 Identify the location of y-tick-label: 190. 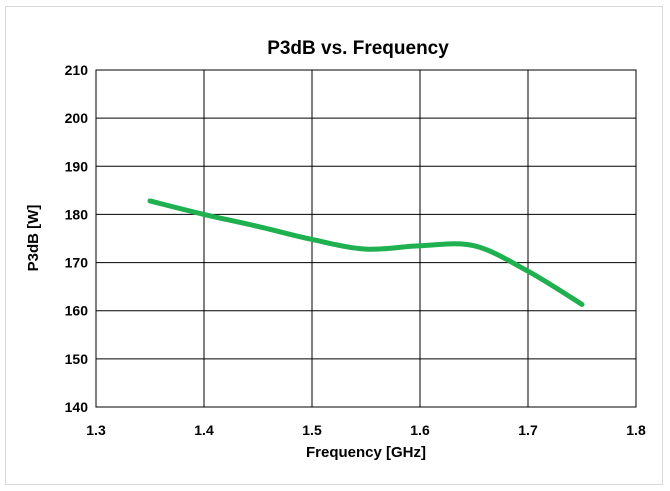
(77, 166).